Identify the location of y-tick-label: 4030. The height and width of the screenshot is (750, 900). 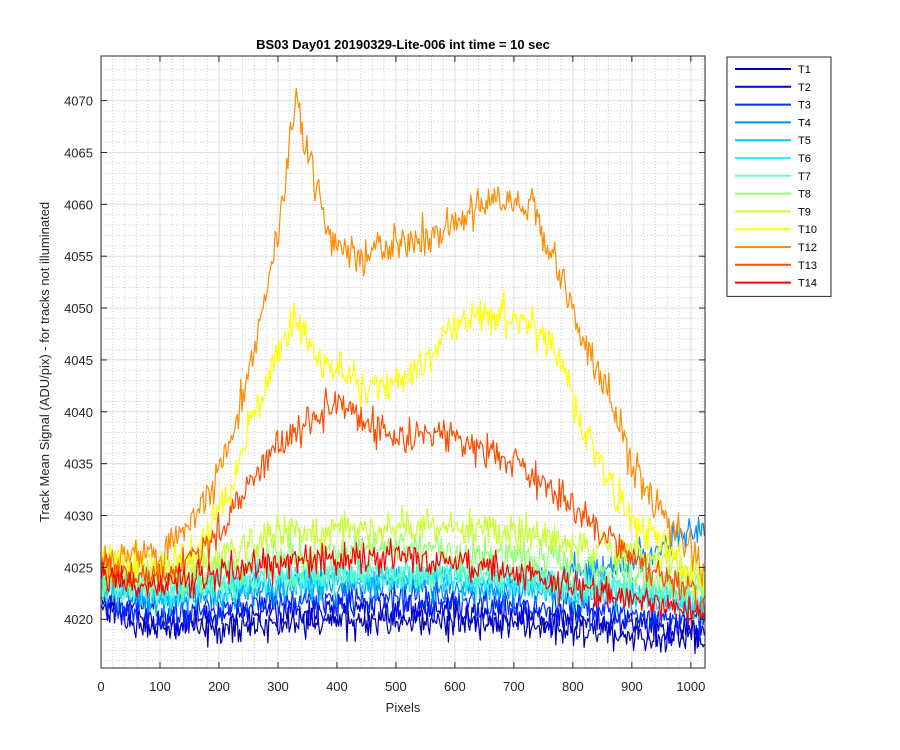
(78, 516).